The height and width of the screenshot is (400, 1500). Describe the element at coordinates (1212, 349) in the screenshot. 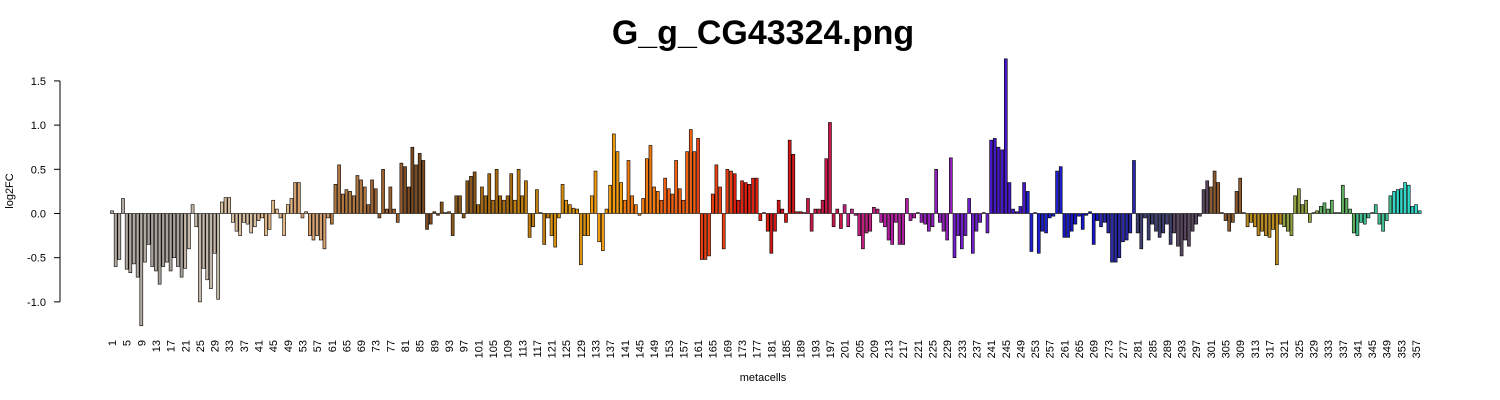

I see `x-tick-label: 301` at that location.